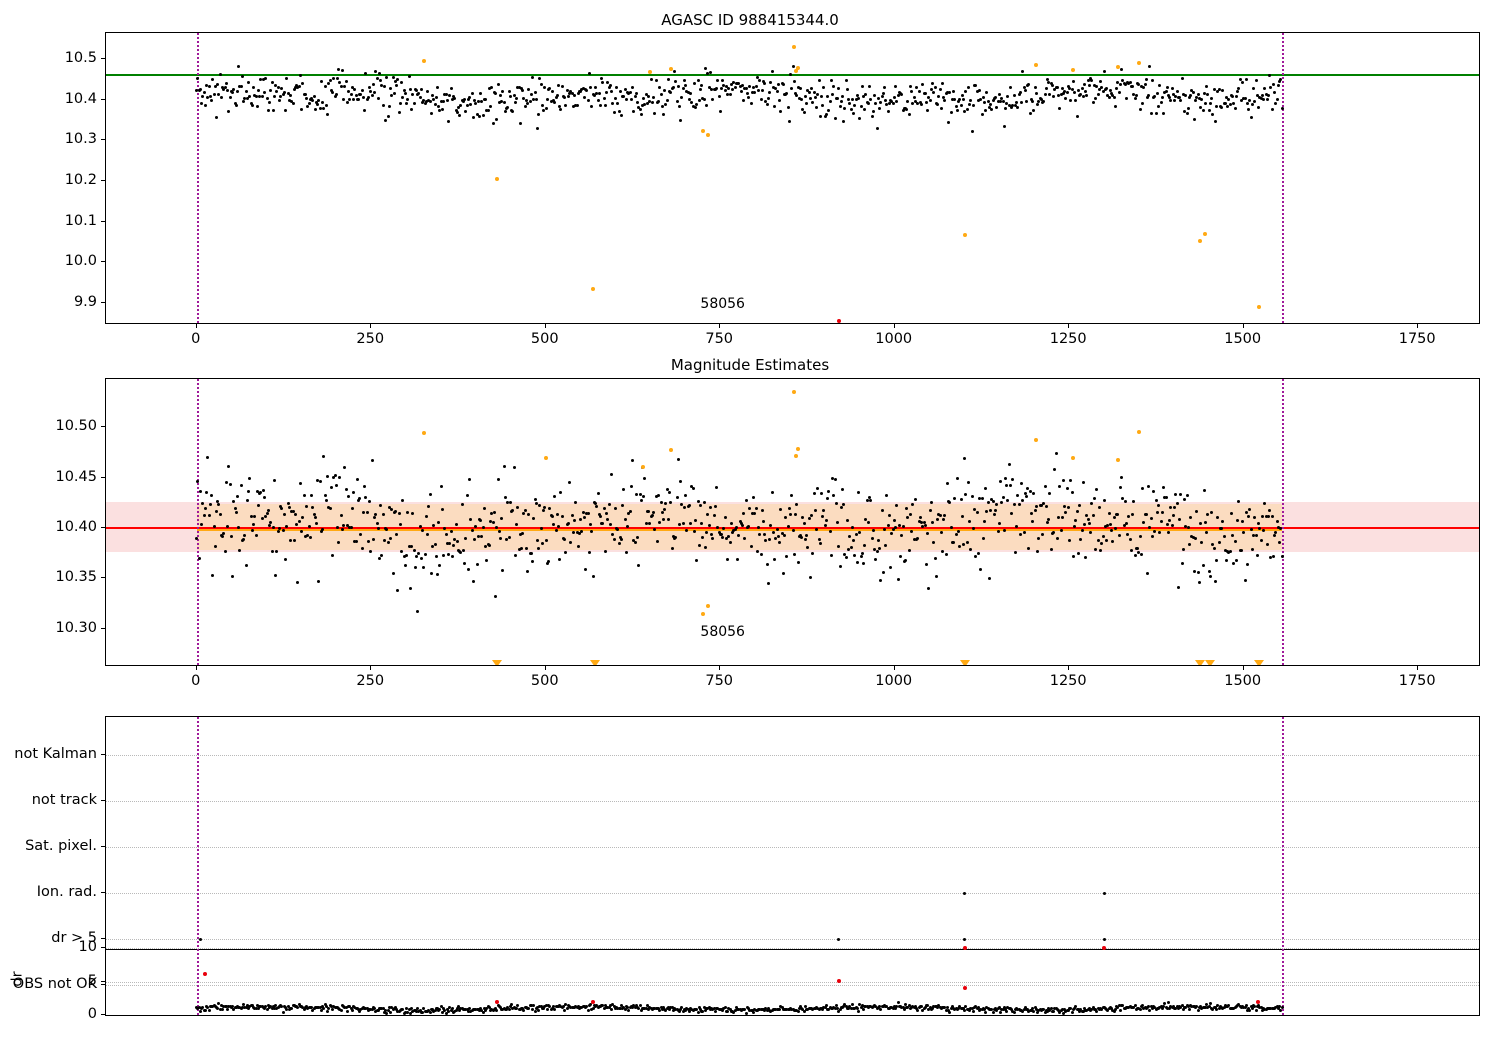 Image resolution: width=1500 pixels, height=1050 pixels. Describe the element at coordinates (1104, 939) in the screenshot. I see `flag-point` at that location.